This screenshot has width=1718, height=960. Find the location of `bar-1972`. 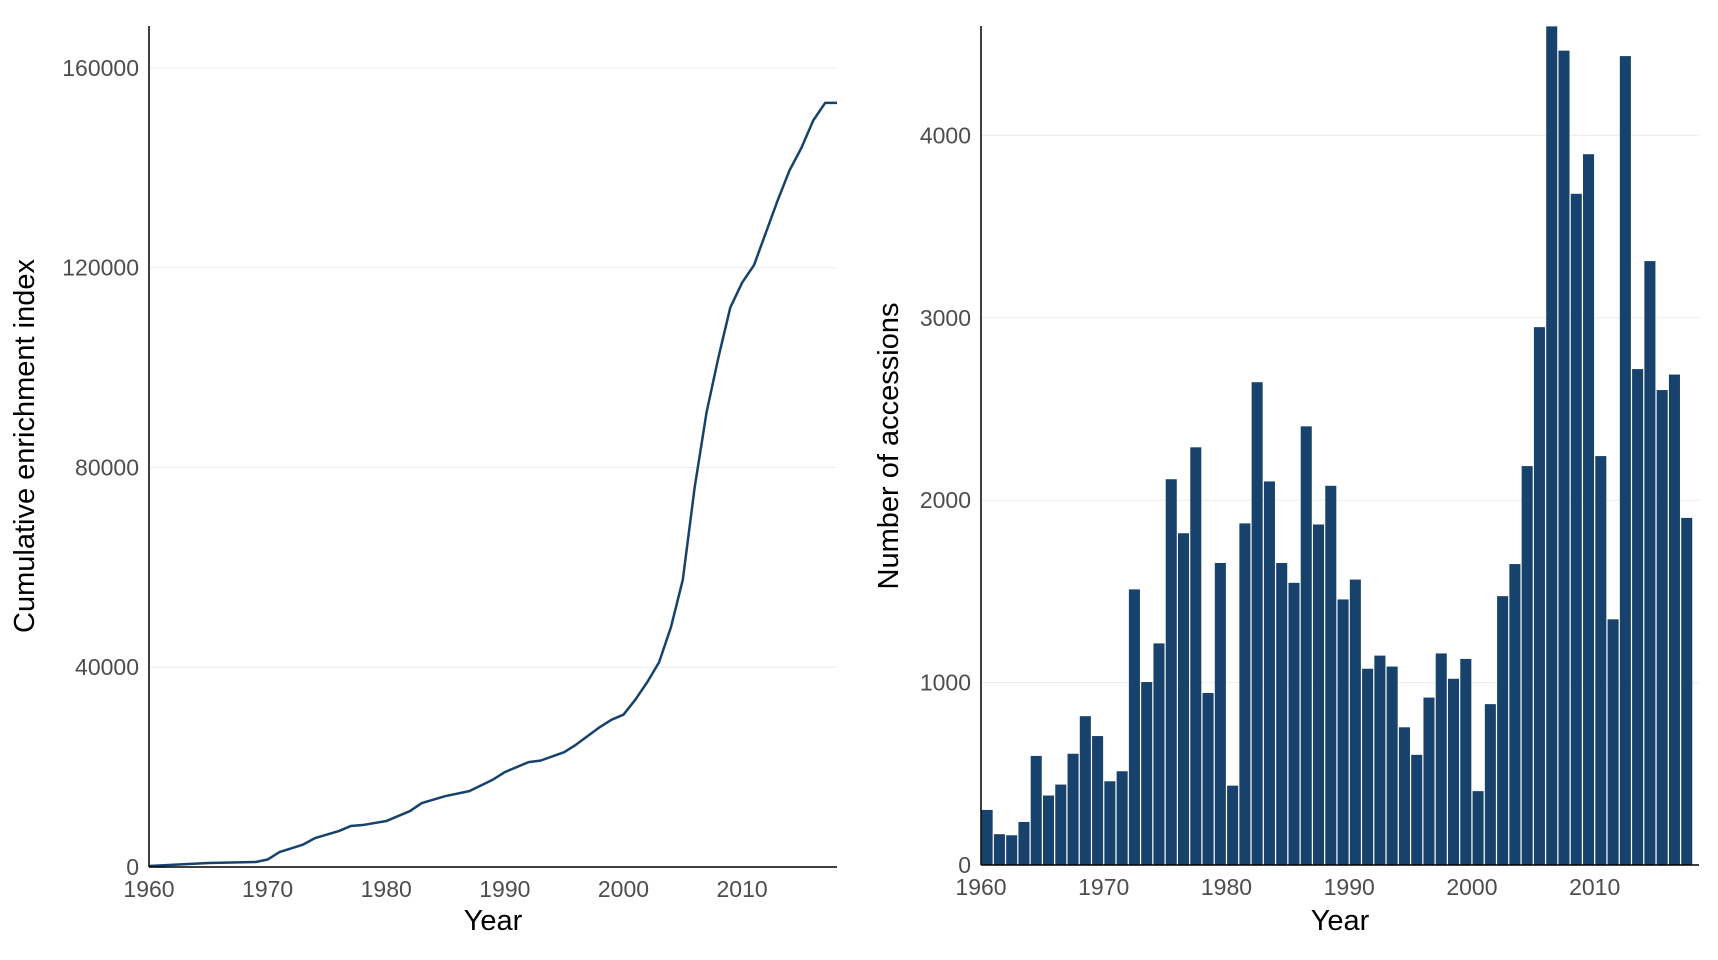

bar-1972 is located at coordinates (1134, 727).